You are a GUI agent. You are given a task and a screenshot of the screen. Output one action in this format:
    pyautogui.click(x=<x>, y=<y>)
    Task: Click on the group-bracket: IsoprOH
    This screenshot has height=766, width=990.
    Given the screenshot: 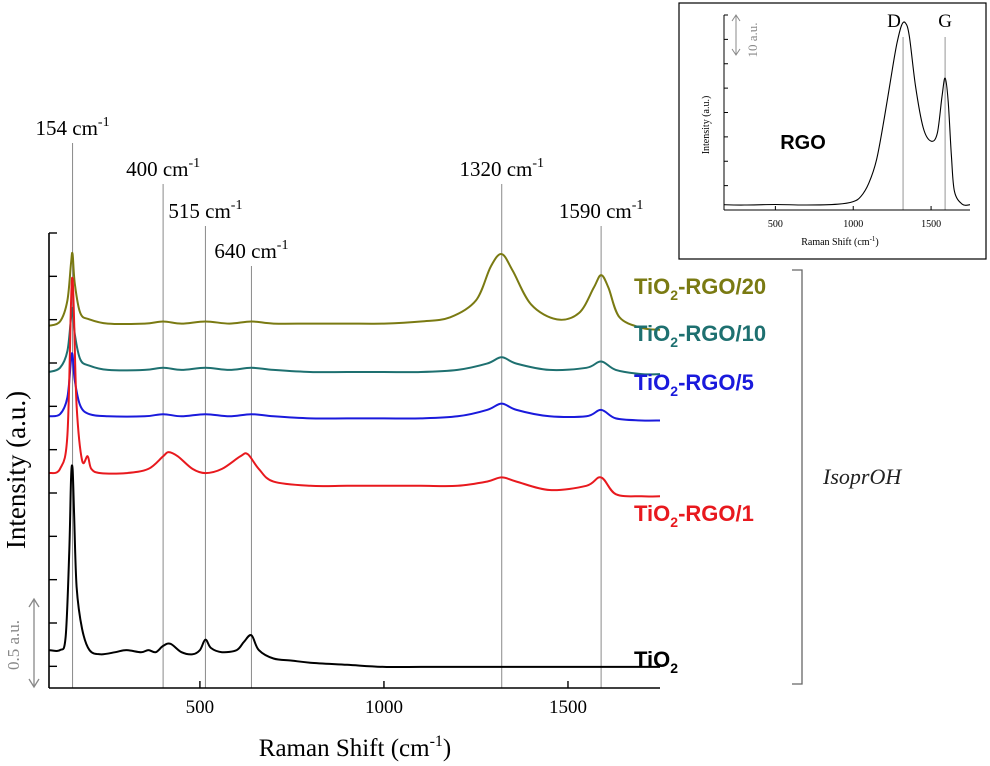 What is the action you would take?
    pyautogui.click(x=847, y=477)
    